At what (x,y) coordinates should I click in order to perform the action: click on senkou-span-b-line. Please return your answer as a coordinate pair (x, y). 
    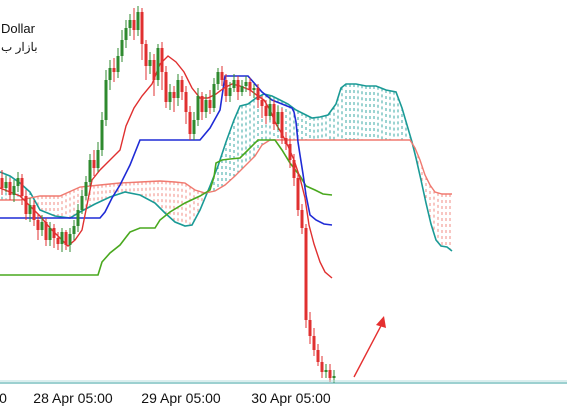
    Looking at the image, I should click on (226, 170).